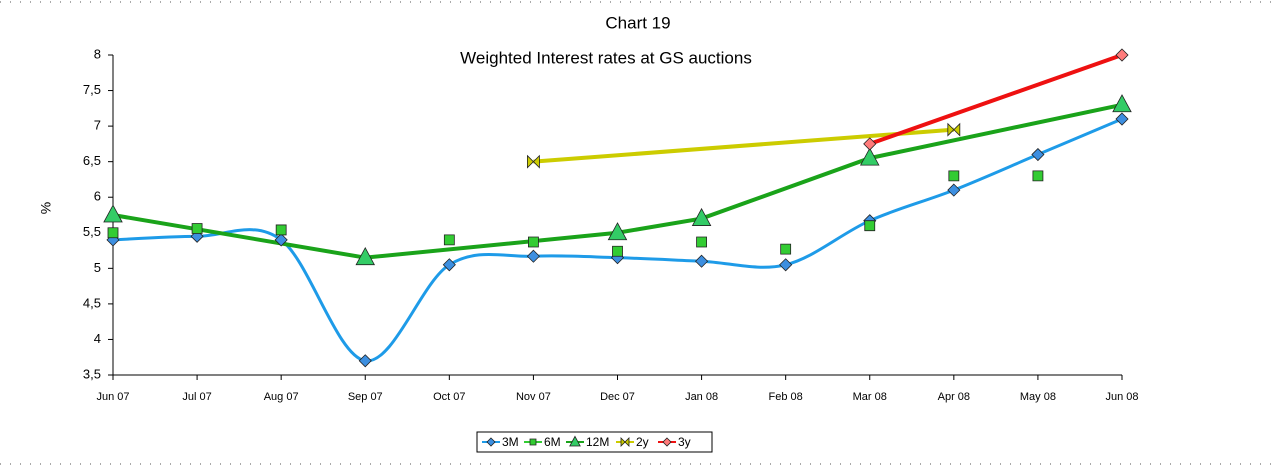 The height and width of the screenshot is (466, 1276). What do you see at coordinates (533, 397) in the screenshot?
I see `x-tick-label: Nov 07` at bounding box center [533, 397].